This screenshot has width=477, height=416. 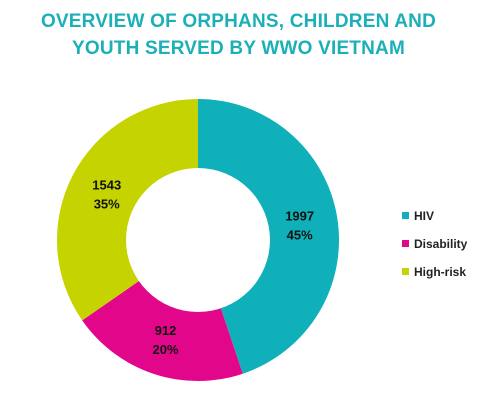 I want to click on slice-value-disability: 912, so click(x=166, y=330).